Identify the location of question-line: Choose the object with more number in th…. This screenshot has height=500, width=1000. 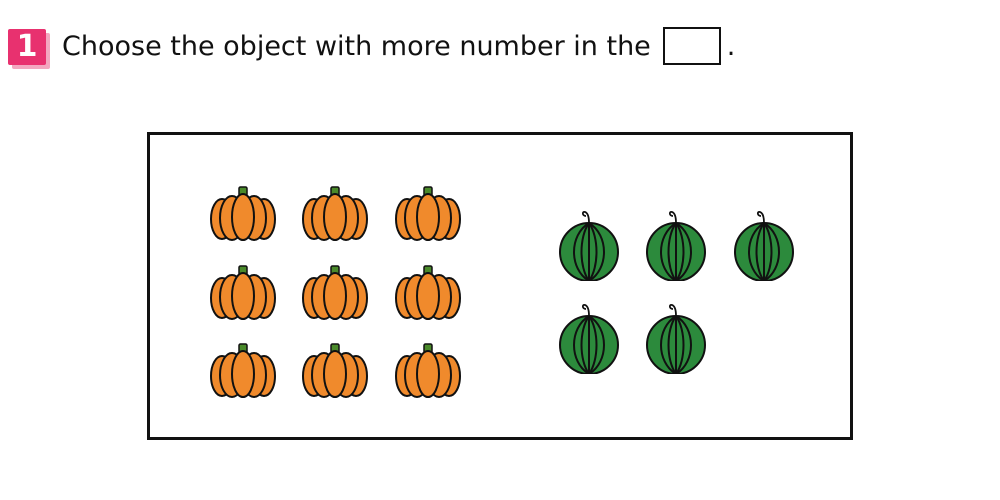
(398, 46).